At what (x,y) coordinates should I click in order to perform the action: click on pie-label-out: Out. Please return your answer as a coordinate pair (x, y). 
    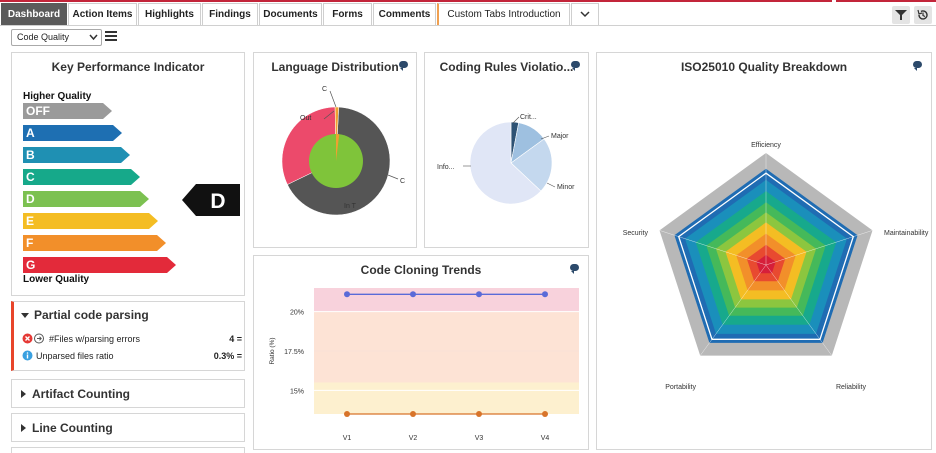
    Looking at the image, I should click on (305, 118).